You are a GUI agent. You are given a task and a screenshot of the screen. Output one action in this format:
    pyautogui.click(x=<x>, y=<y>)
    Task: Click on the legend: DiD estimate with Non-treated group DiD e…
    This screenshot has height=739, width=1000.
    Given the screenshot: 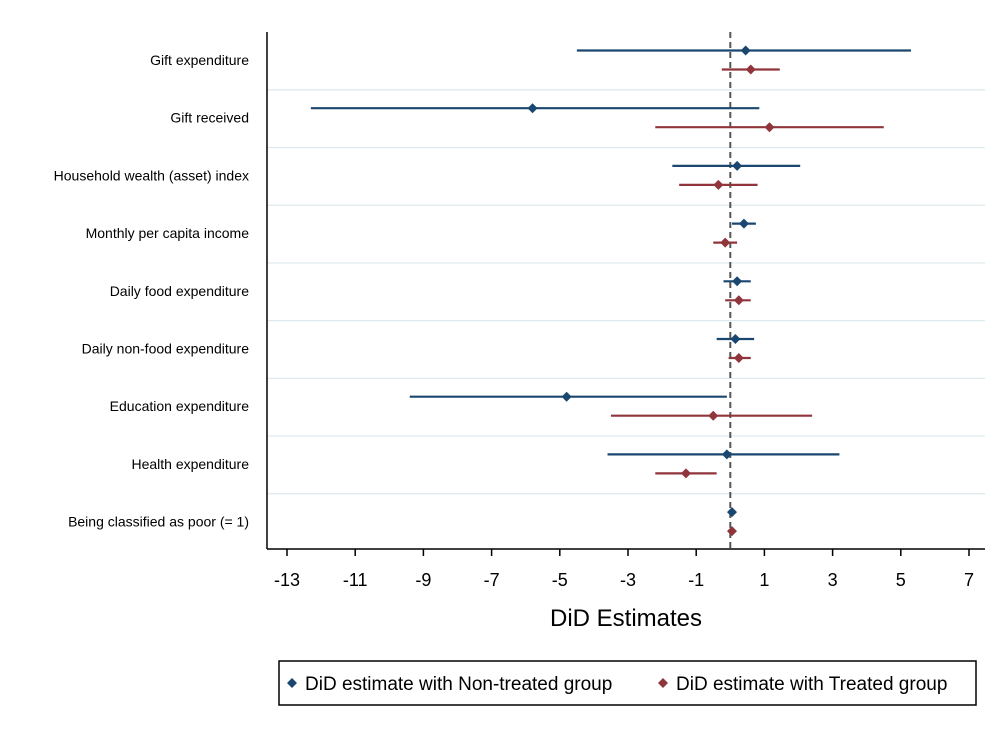 What is the action you would take?
    pyautogui.click(x=627, y=683)
    